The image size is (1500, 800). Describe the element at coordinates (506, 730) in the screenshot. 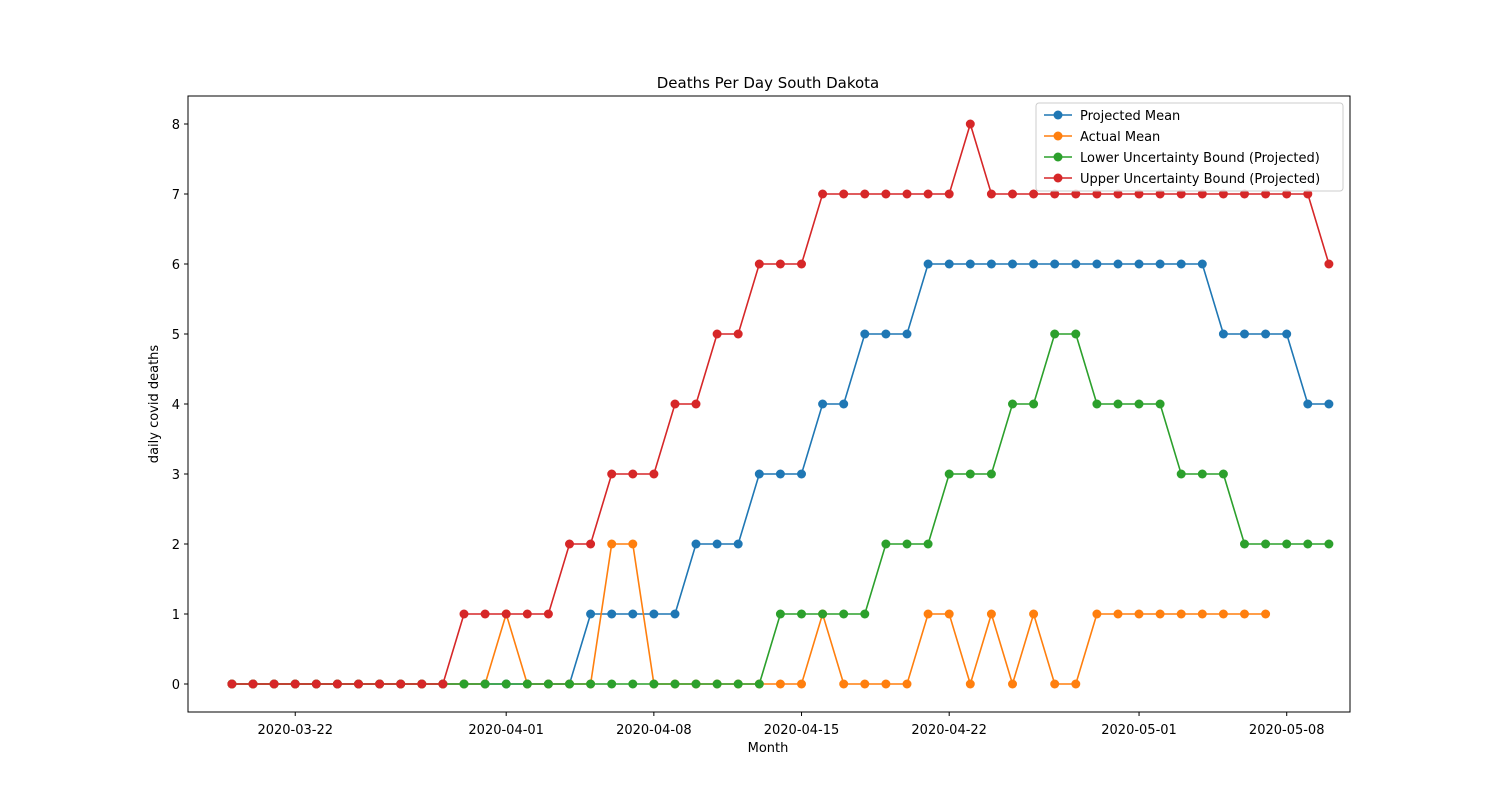

I see `x-tick-label: 2020-04-01` at that location.